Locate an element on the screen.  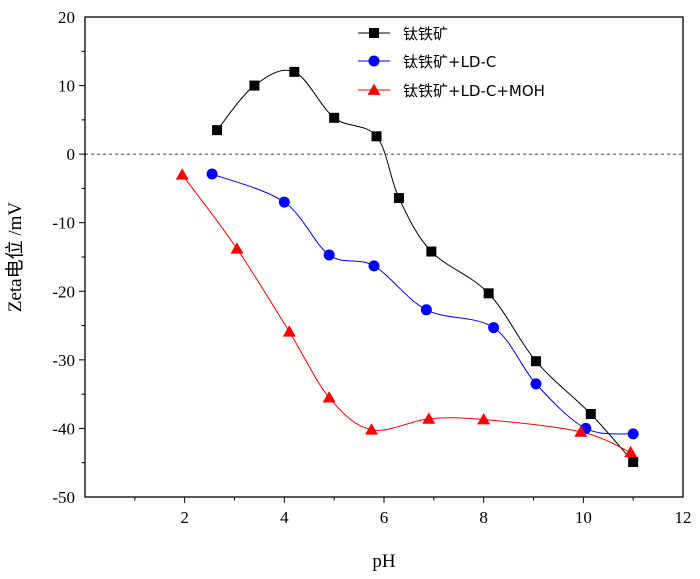
legend-label-ilmenite-ldc-moh: 钛铁矿+LD-C+MOH is located at coordinates (474, 91).